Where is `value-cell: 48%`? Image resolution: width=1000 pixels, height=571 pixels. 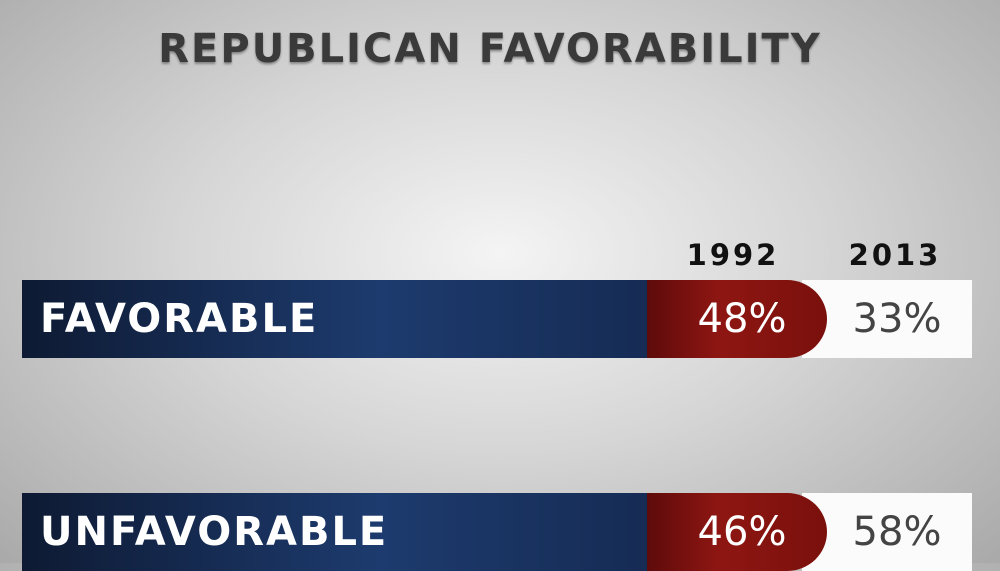
value-cell: 48% is located at coordinates (742, 319).